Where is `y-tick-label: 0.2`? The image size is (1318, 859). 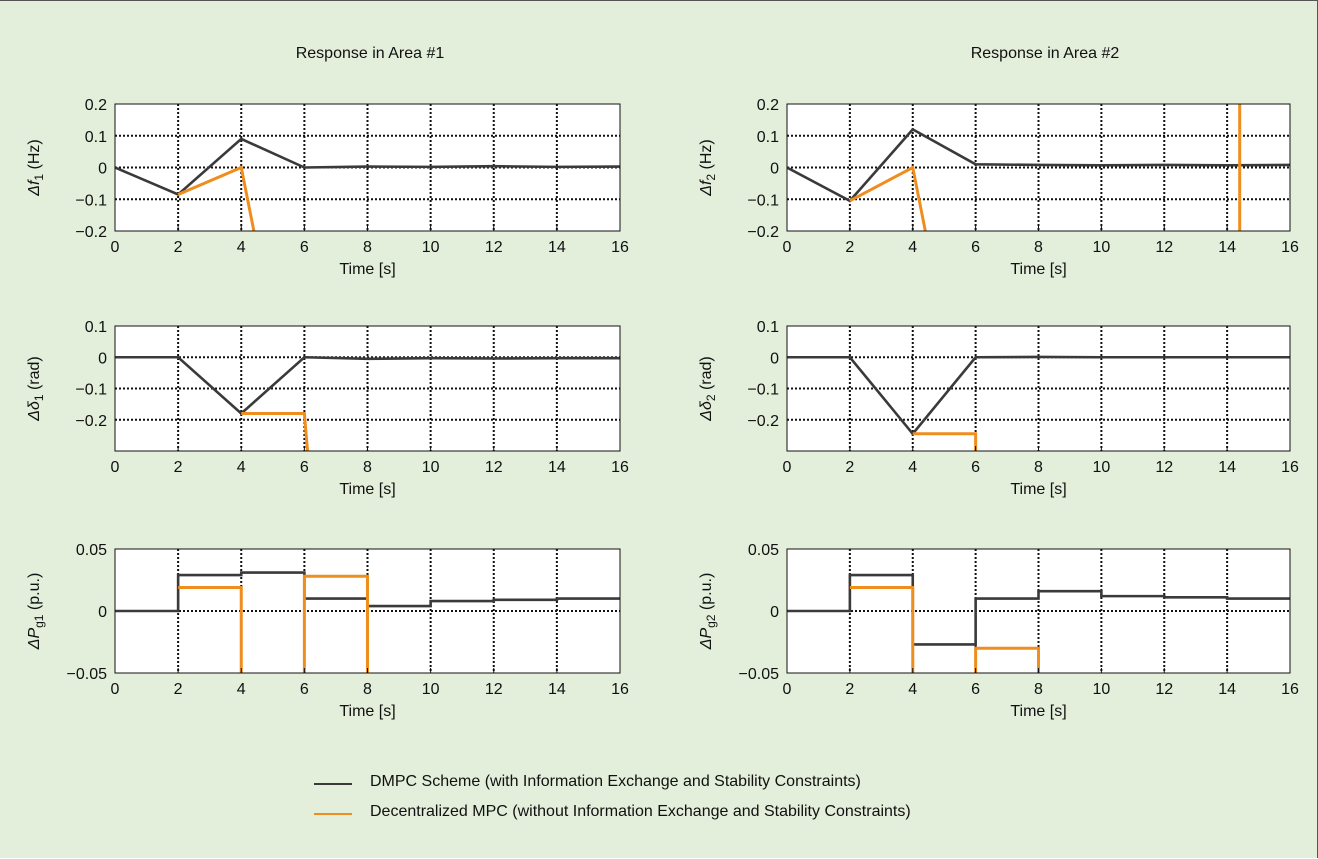 y-tick-label: 0.2 is located at coordinates (768, 105).